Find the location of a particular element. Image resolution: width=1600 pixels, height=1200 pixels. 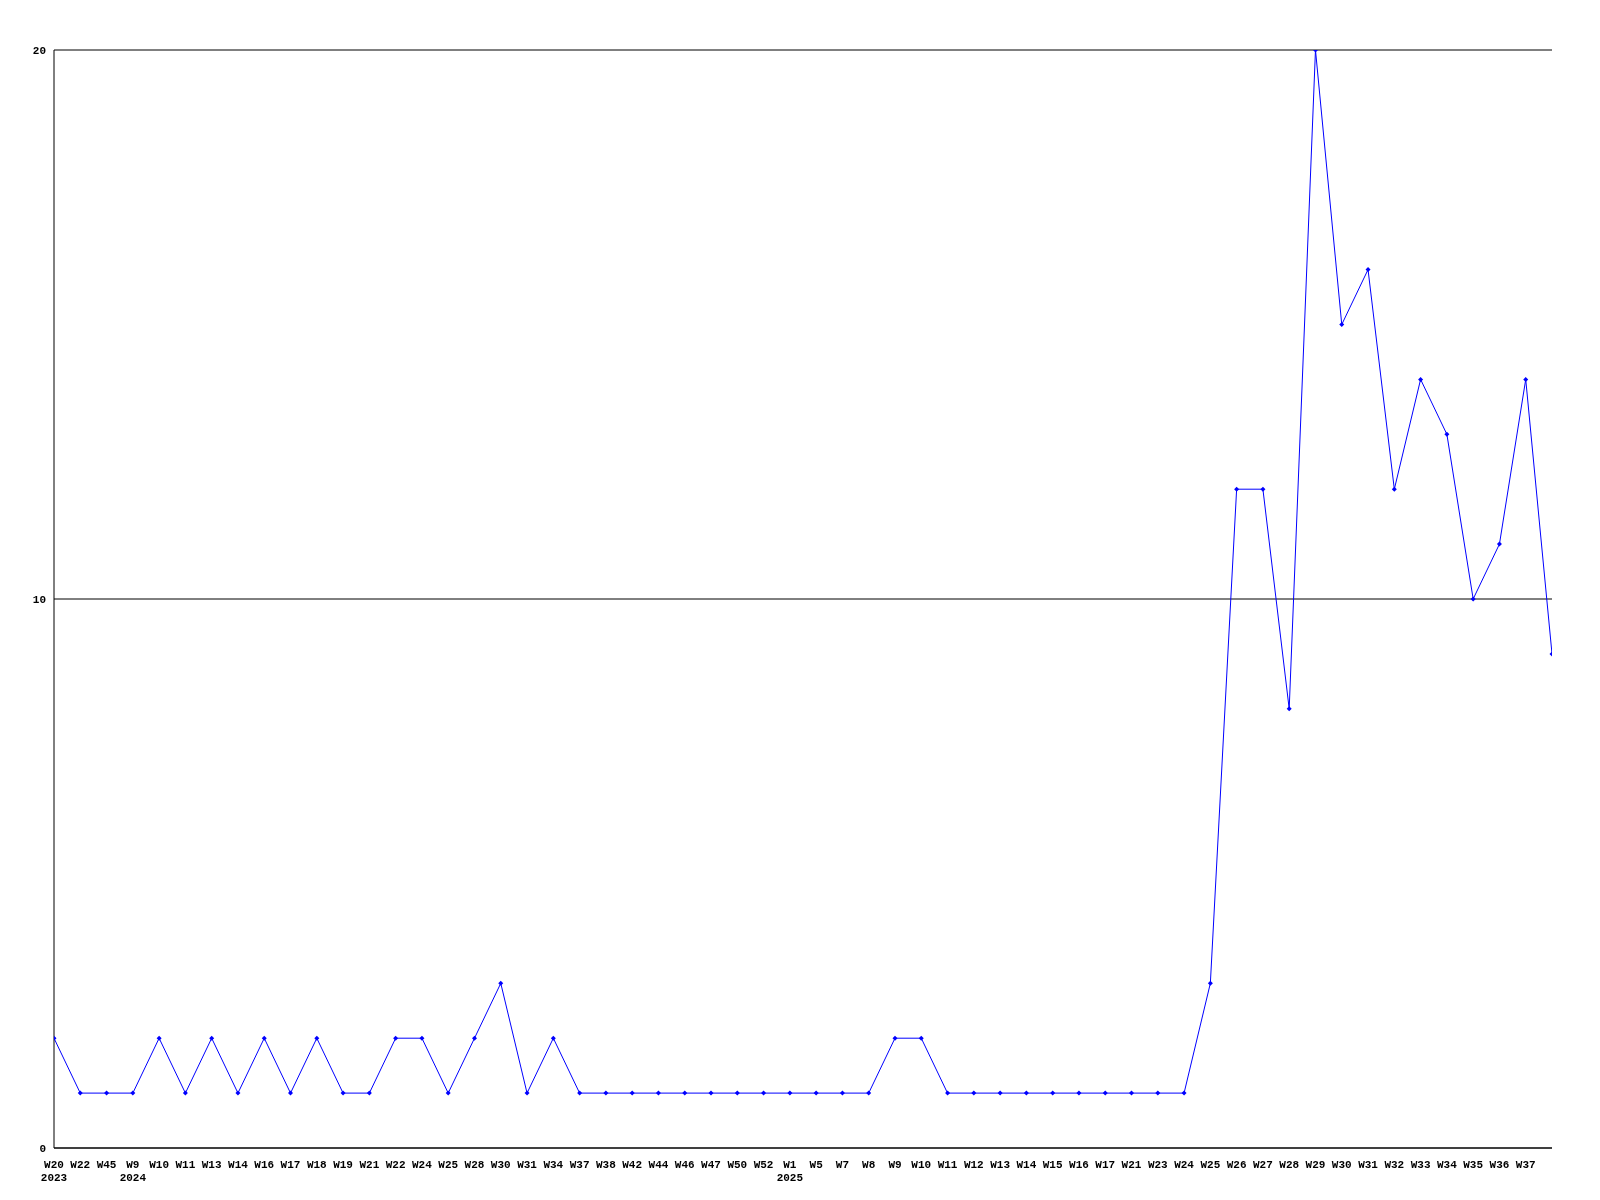

x-tick-label: W26 is located at coordinates (1236, 1165).